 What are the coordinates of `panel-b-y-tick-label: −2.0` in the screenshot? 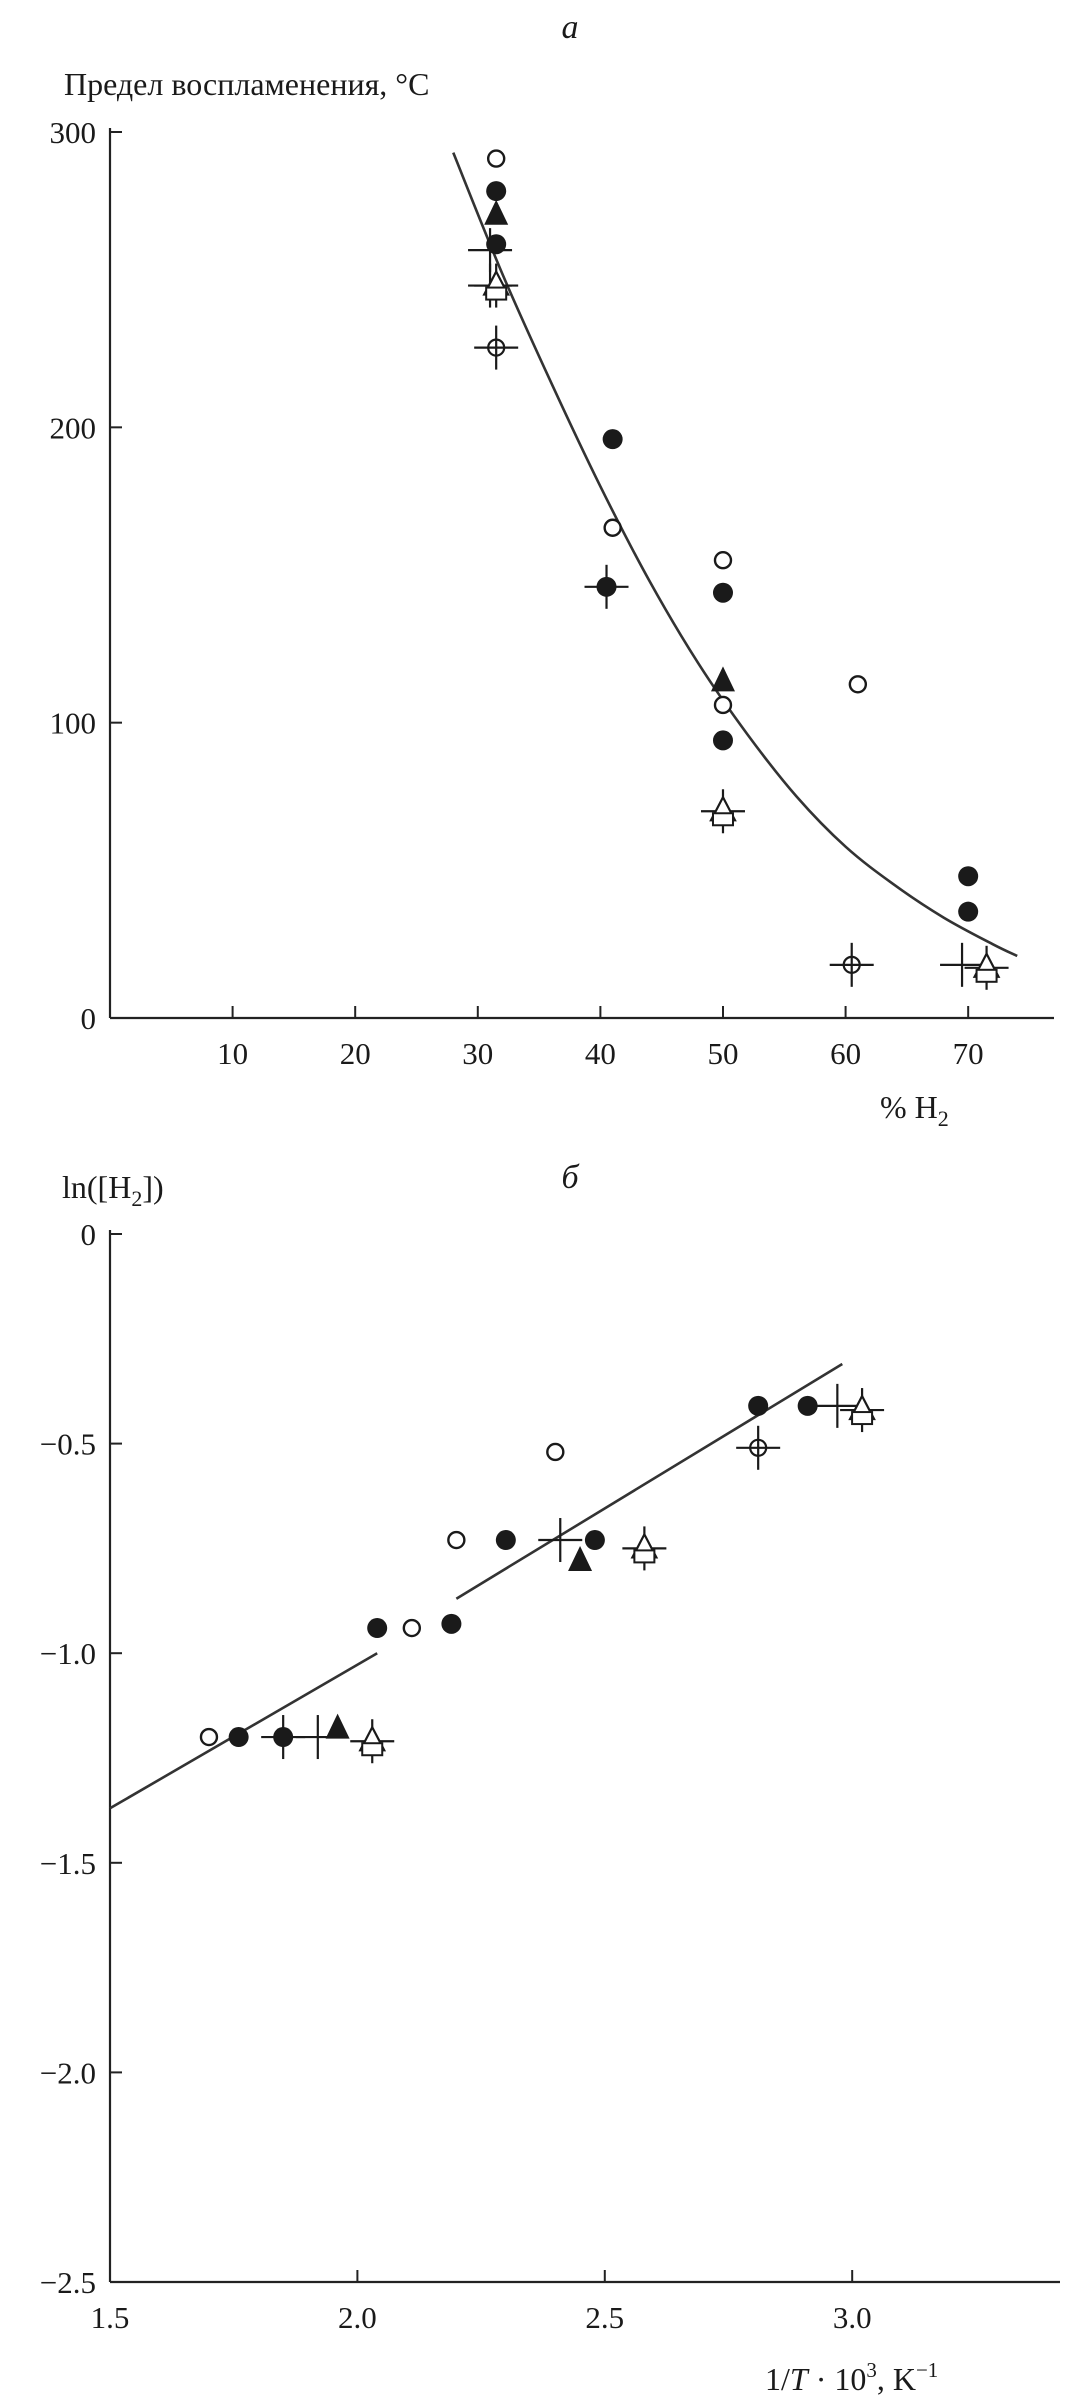 It's located at (68, 2072).